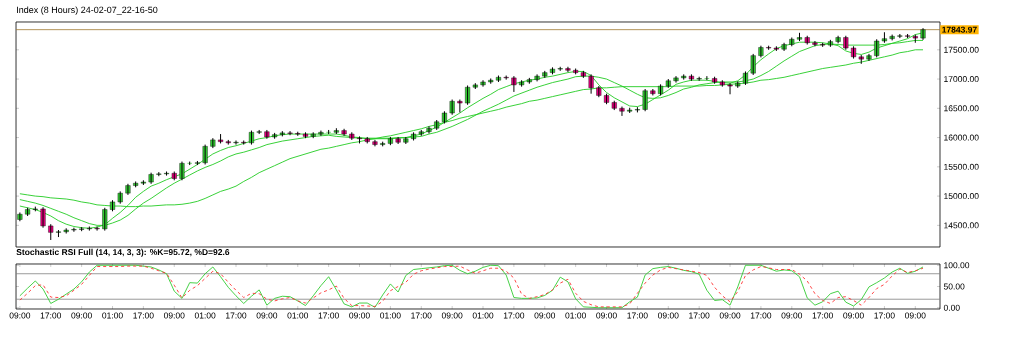  I want to click on y-tick-label: 17500.00, so click(961, 49).